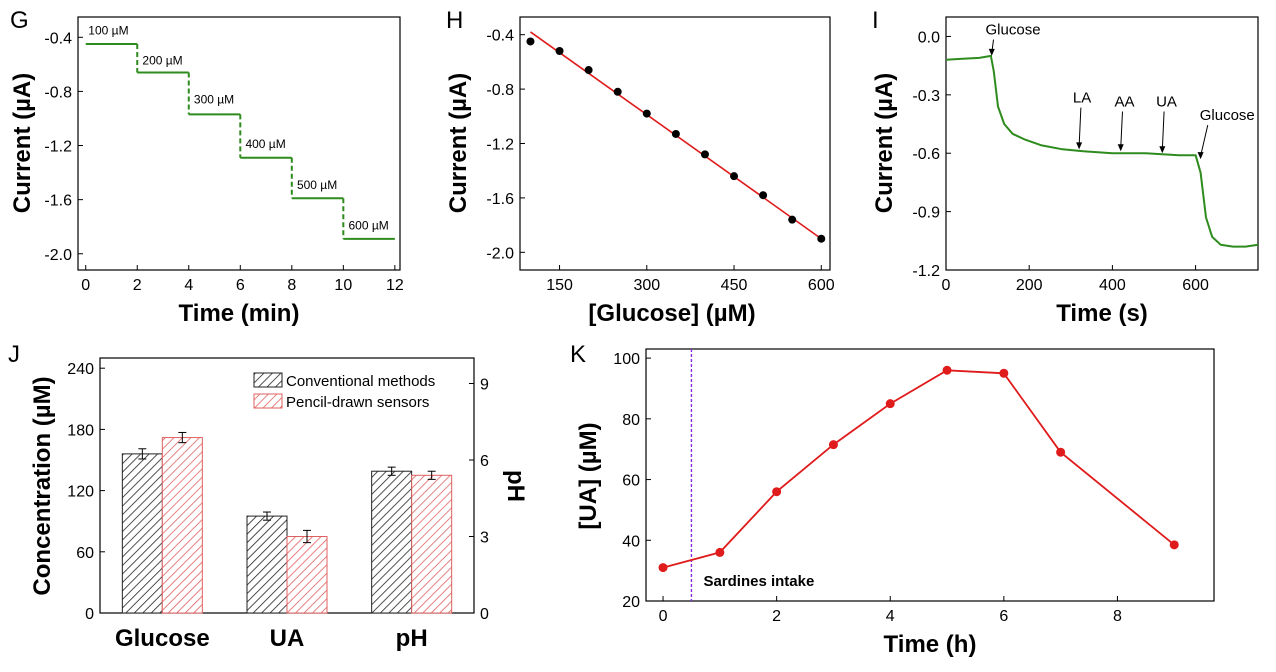 The width and height of the screenshot is (1276, 672). I want to click on x-tick-label: 2, so click(137, 285).